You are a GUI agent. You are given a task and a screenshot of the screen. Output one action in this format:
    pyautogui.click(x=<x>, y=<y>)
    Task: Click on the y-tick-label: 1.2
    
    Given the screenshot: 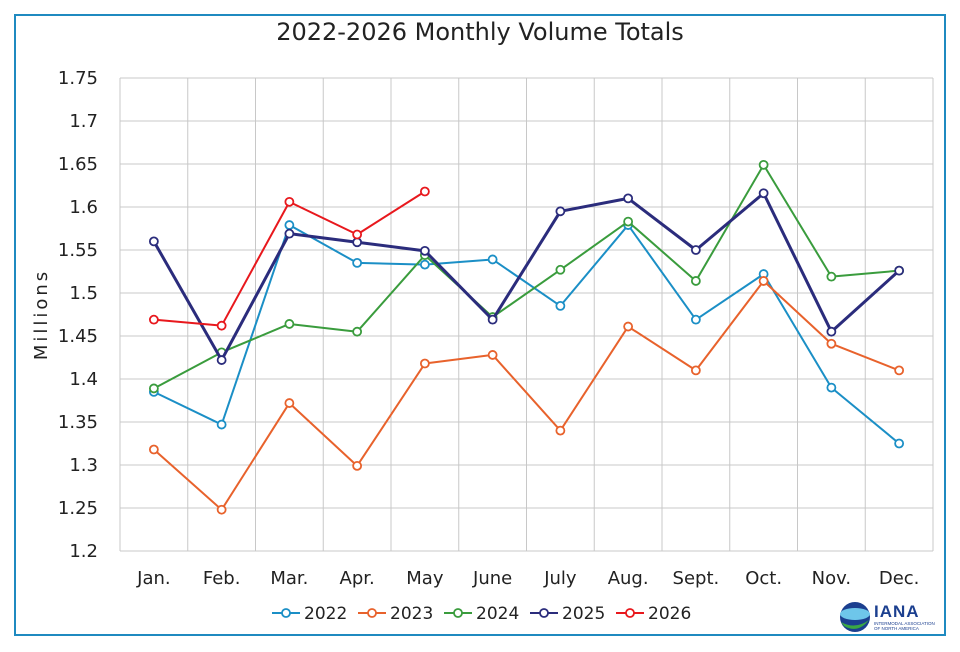 What is the action you would take?
    pyautogui.click(x=83, y=551)
    